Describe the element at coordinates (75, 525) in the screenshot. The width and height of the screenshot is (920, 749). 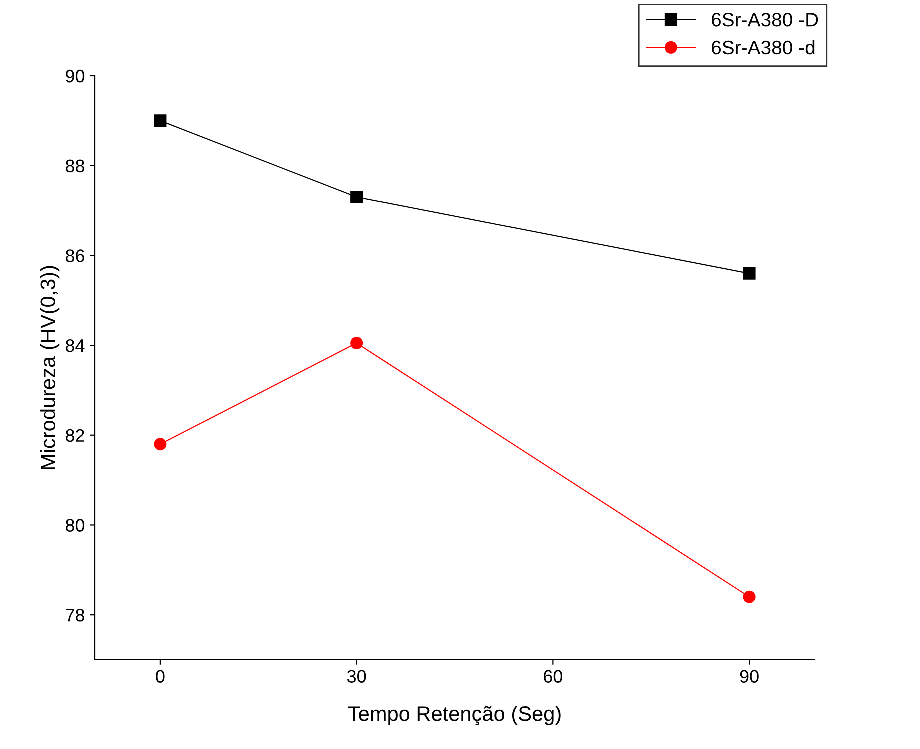
I see `y-tick-label: 80` at that location.